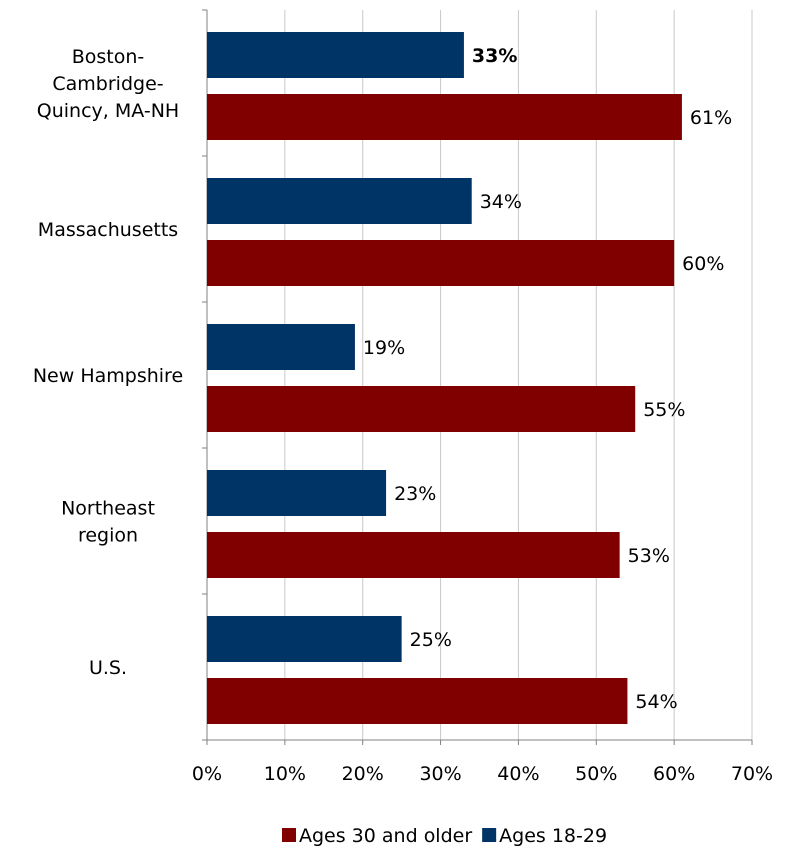  What do you see at coordinates (752, 774) in the screenshot?
I see `x-tick-label: 70%` at bounding box center [752, 774].